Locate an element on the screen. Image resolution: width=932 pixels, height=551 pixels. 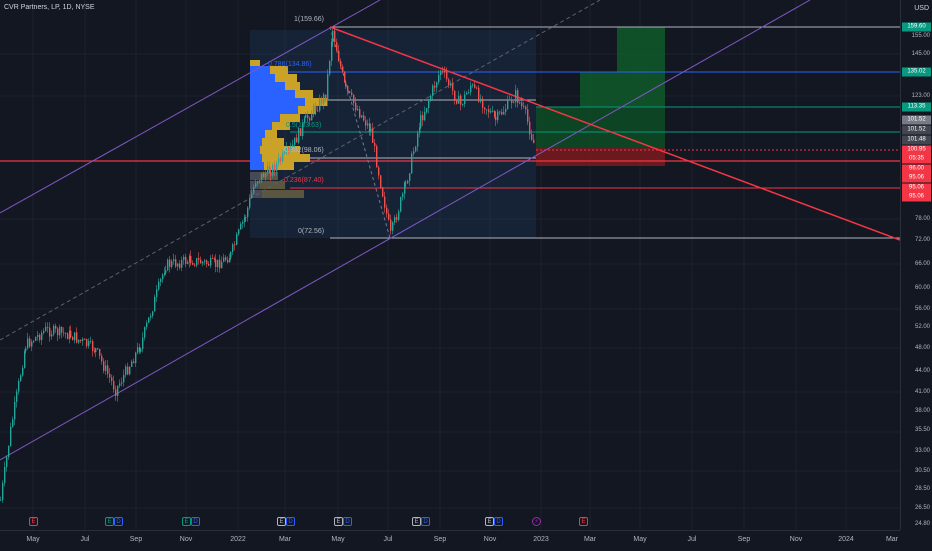
price-tick: 123.00 is located at coordinates (920, 96).